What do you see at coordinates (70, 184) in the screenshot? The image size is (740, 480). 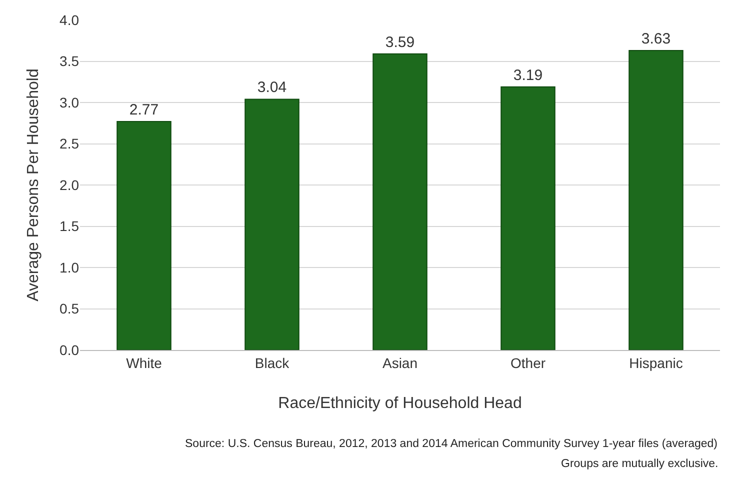 I see `y-tick-label: 2.0` at bounding box center [70, 184].